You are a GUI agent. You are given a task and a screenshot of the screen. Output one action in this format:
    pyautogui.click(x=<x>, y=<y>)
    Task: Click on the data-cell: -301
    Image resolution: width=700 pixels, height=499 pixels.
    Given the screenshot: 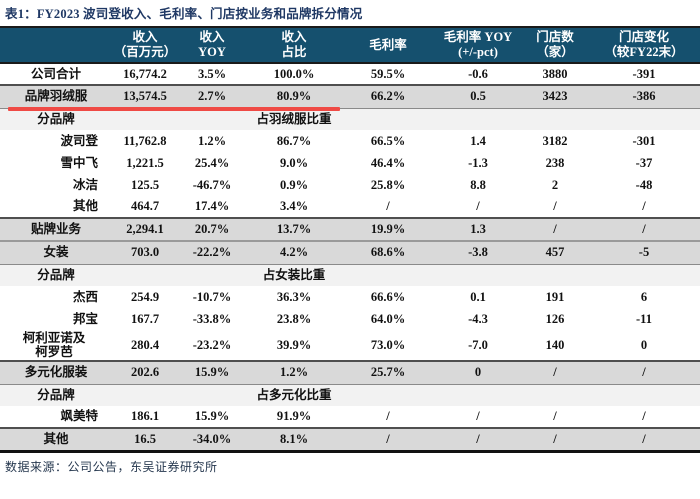 What is the action you would take?
    pyautogui.click(x=644, y=140)
    